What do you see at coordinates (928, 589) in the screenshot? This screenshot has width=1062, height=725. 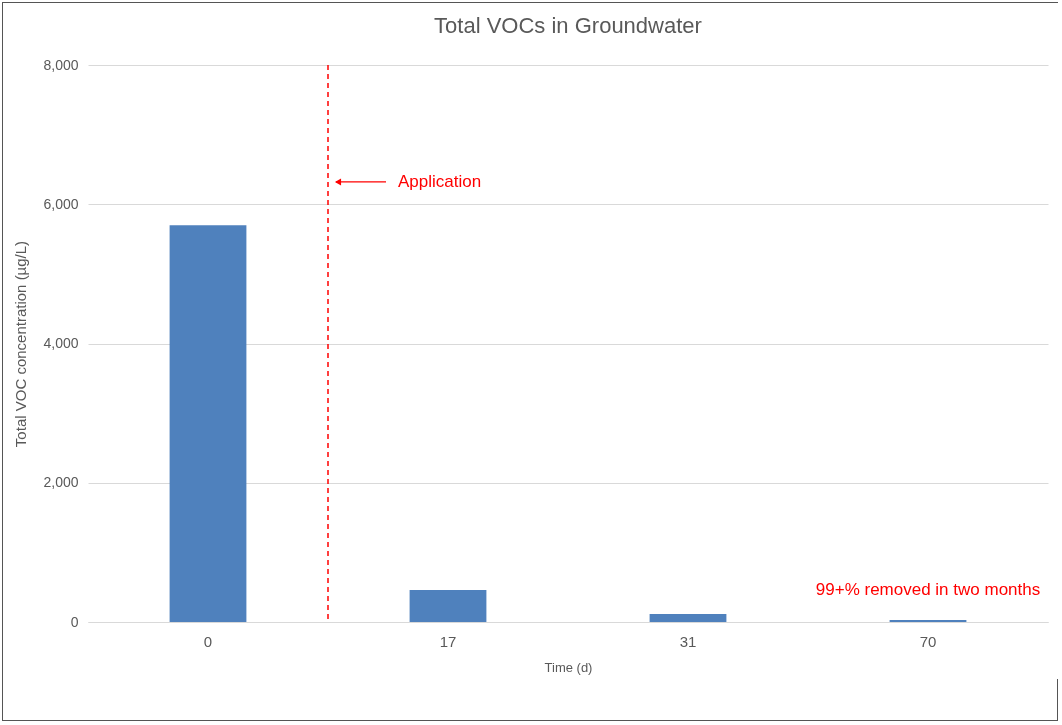 I see `annotation: 99+% removed in two months` at bounding box center [928, 589].